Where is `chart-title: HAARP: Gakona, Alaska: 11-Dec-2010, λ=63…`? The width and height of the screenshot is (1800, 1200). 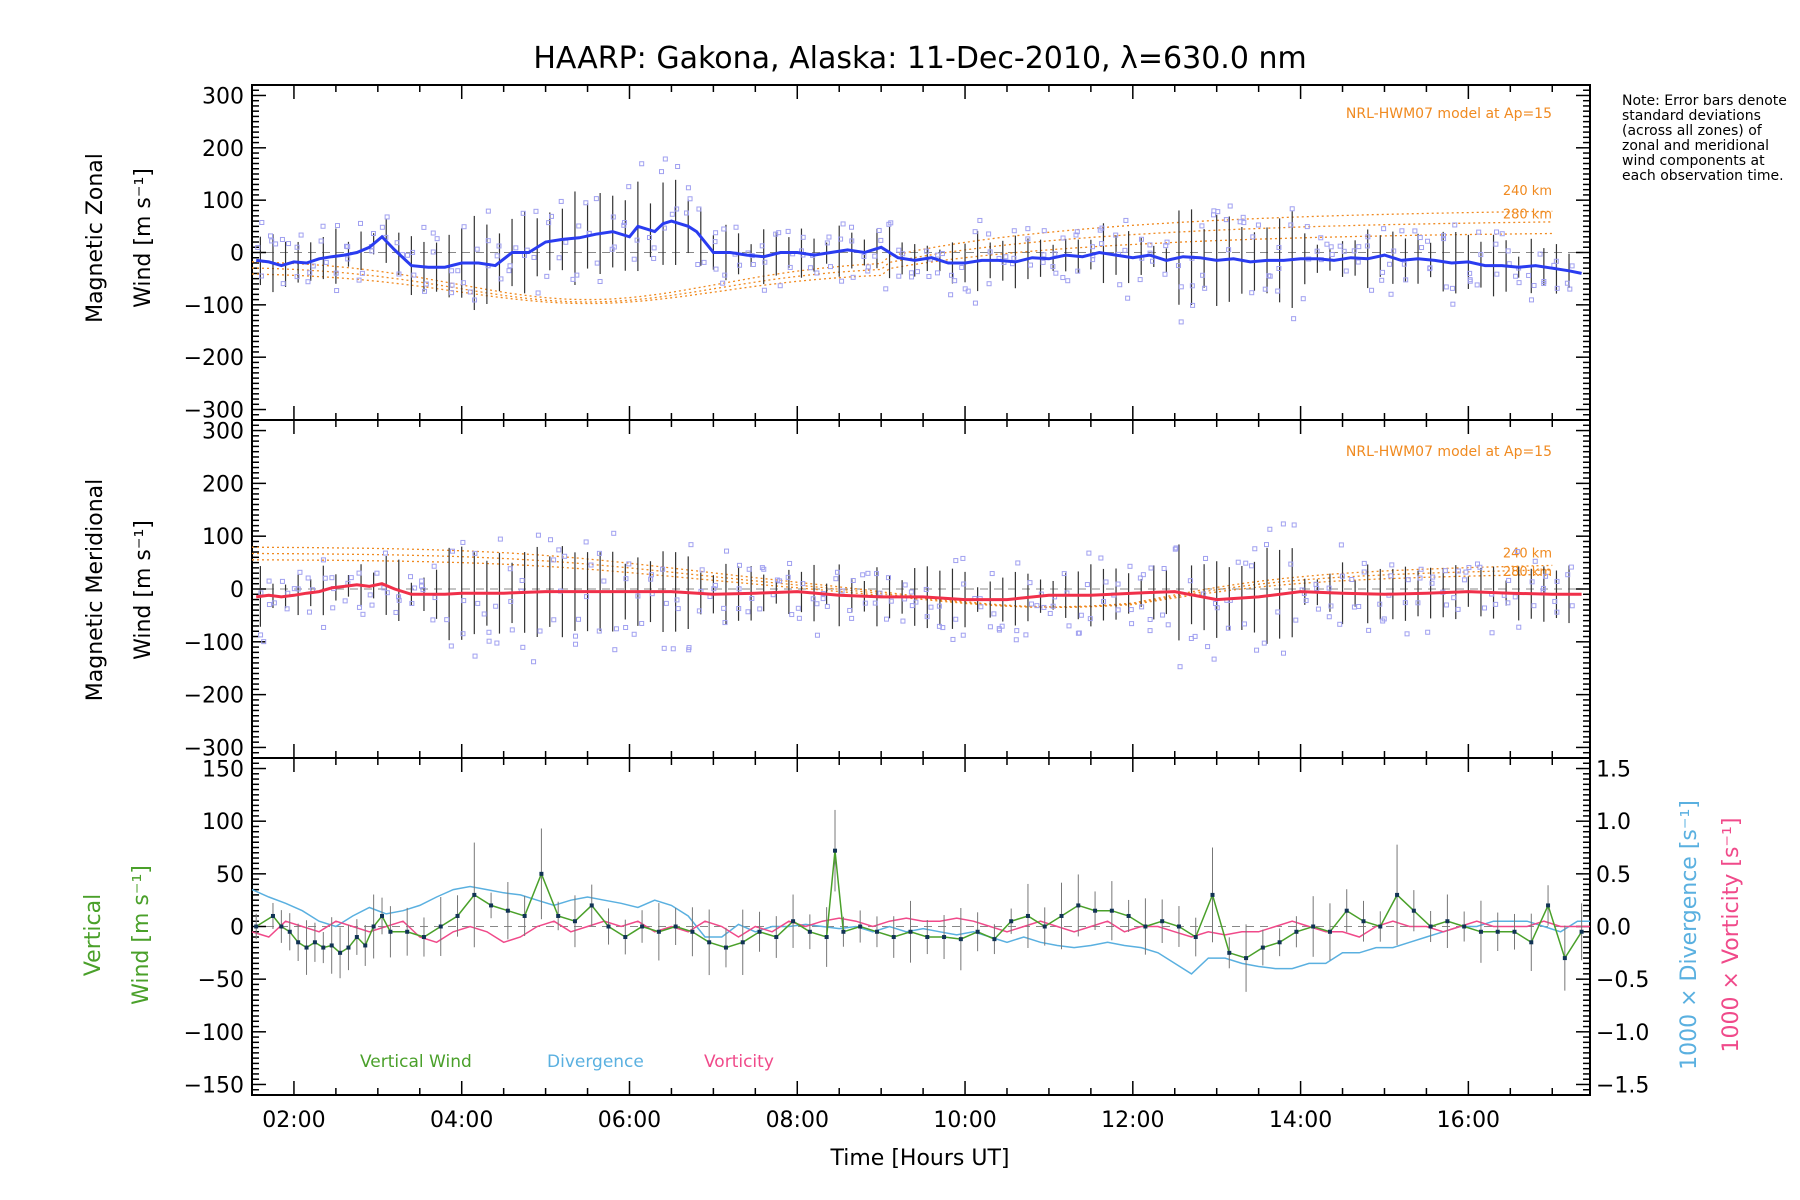 chart-title: HAARP: Gakona, Alaska: 11-Dec-2010, λ=63… is located at coordinates (919, 58).